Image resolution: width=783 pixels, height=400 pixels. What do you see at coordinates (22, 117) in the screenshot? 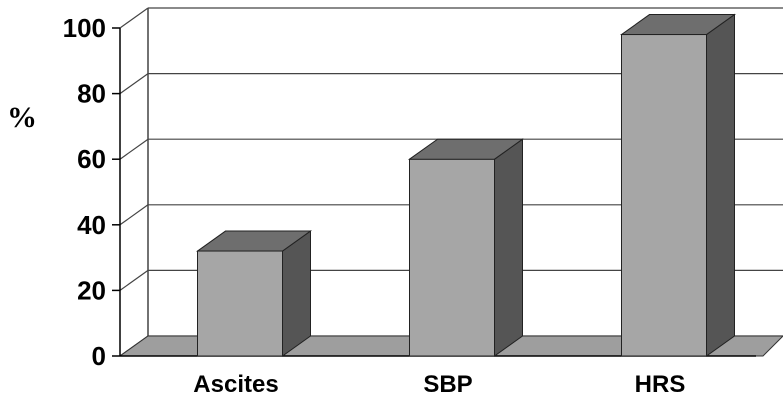
I see `y-axis-label: %` at bounding box center [22, 117].